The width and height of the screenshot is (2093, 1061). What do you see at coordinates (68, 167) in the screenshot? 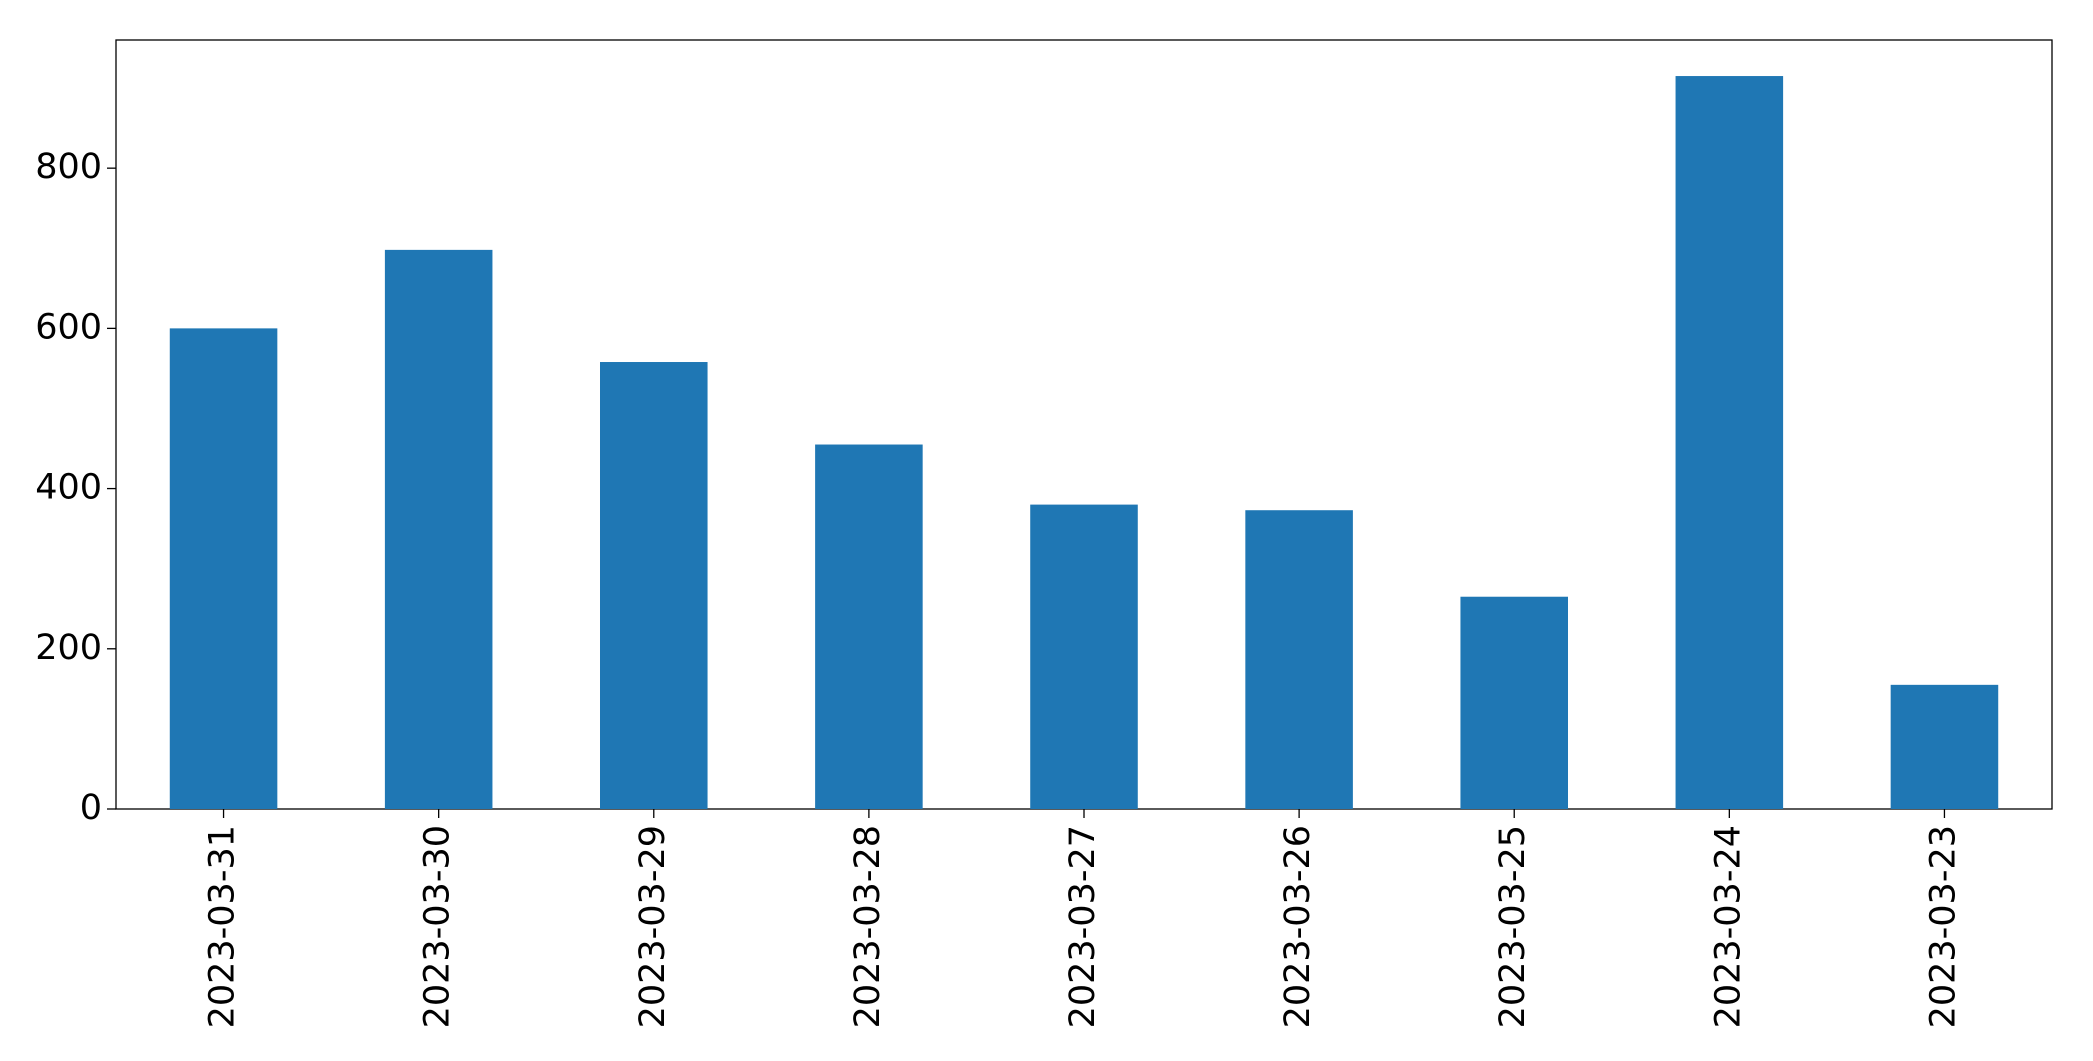
I see `y-tick-label: 800` at bounding box center [68, 167].